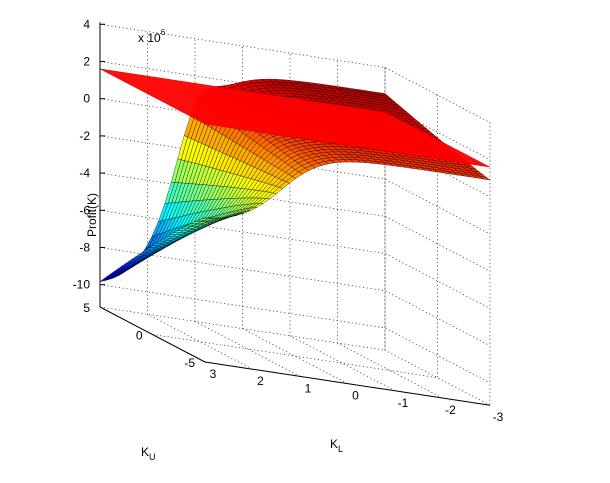 The width and height of the screenshot is (610, 483). Describe the element at coordinates (84, 247) in the screenshot. I see `z-tick-label: -8` at that location.